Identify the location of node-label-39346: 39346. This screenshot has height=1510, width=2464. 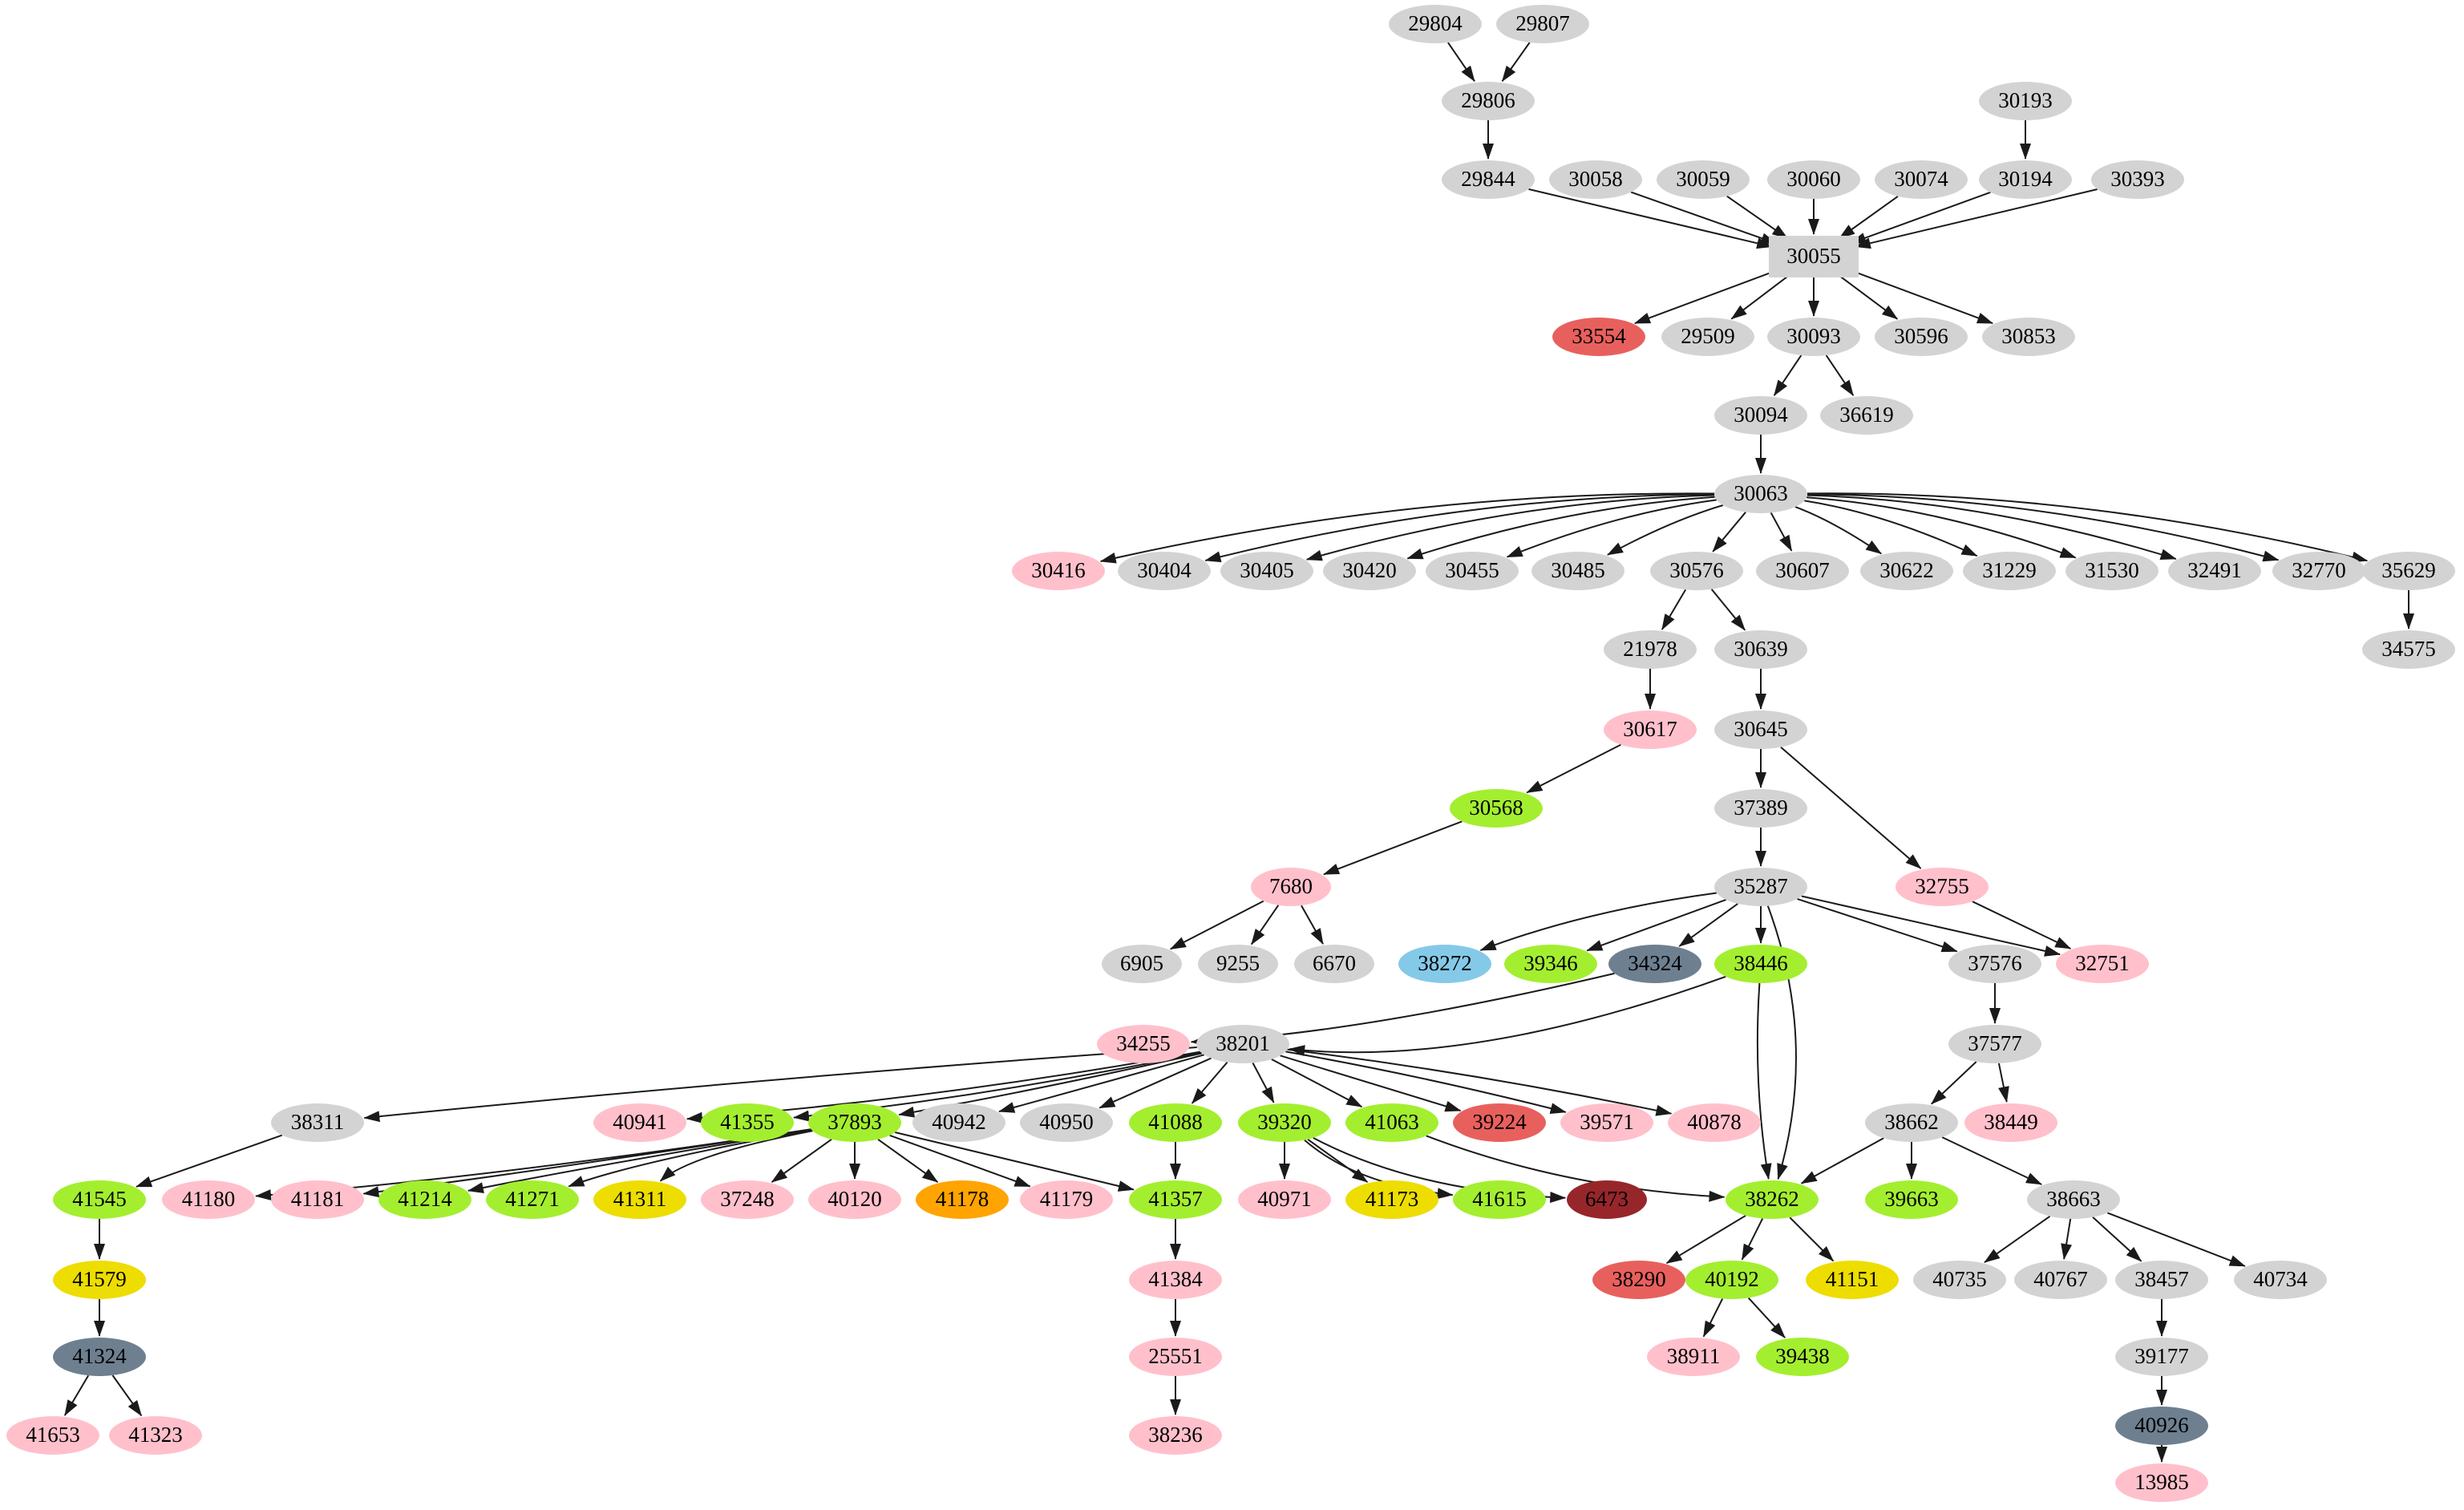
(1550, 963).